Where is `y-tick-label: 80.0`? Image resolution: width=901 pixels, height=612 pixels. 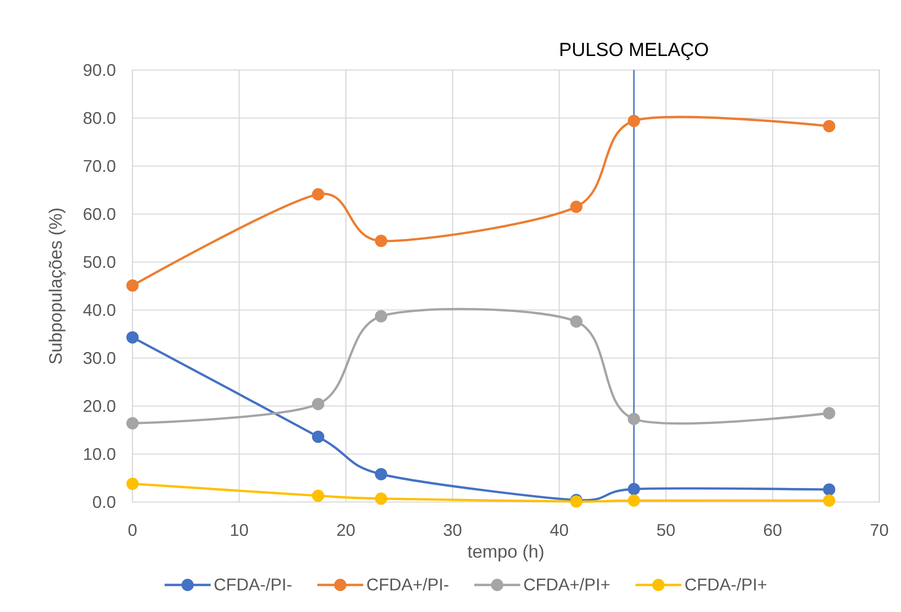 y-tick-label: 80.0 is located at coordinates (100, 118).